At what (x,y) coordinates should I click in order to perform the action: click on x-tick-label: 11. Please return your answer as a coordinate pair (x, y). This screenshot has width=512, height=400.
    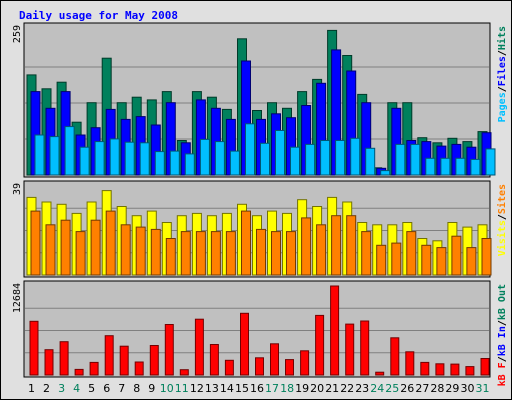
    Looking at the image, I should click on (182, 388).